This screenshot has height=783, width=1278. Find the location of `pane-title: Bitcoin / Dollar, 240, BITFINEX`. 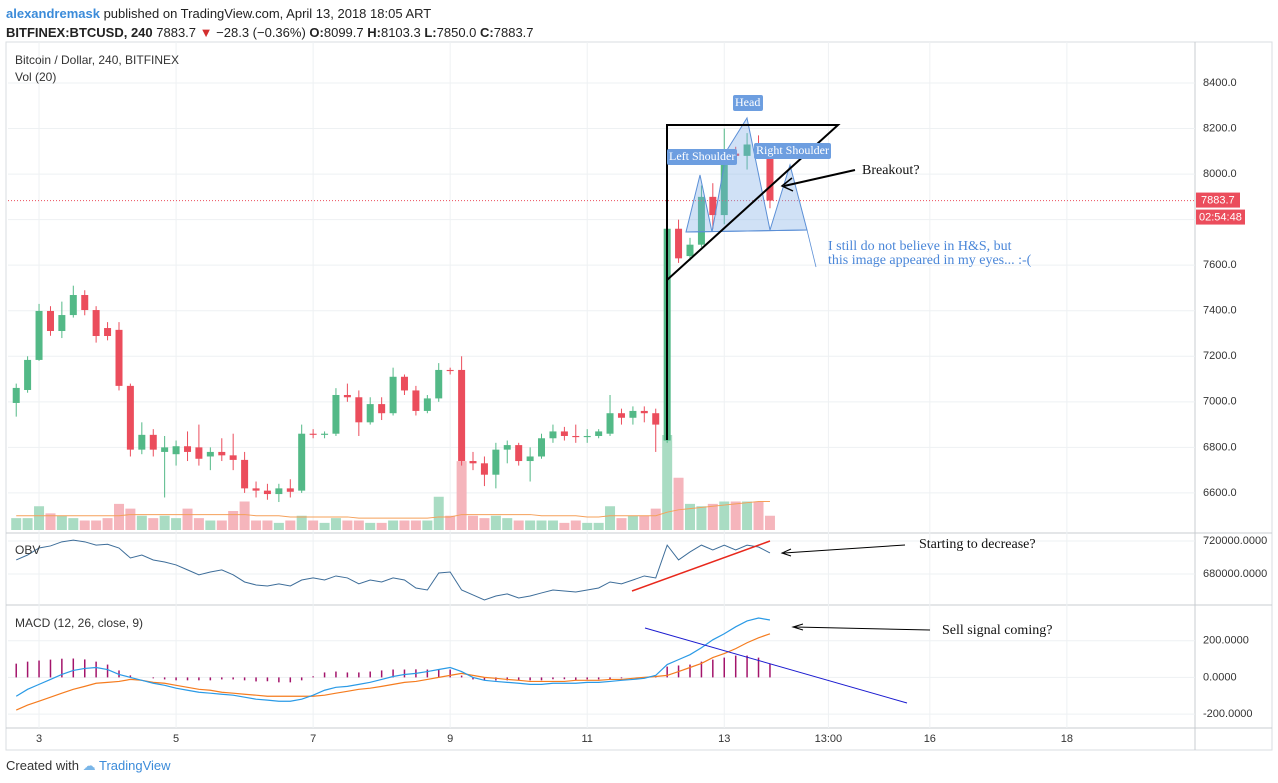

pane-title: Bitcoin / Dollar, 240, BITFINEX is located at coordinates (97, 60).